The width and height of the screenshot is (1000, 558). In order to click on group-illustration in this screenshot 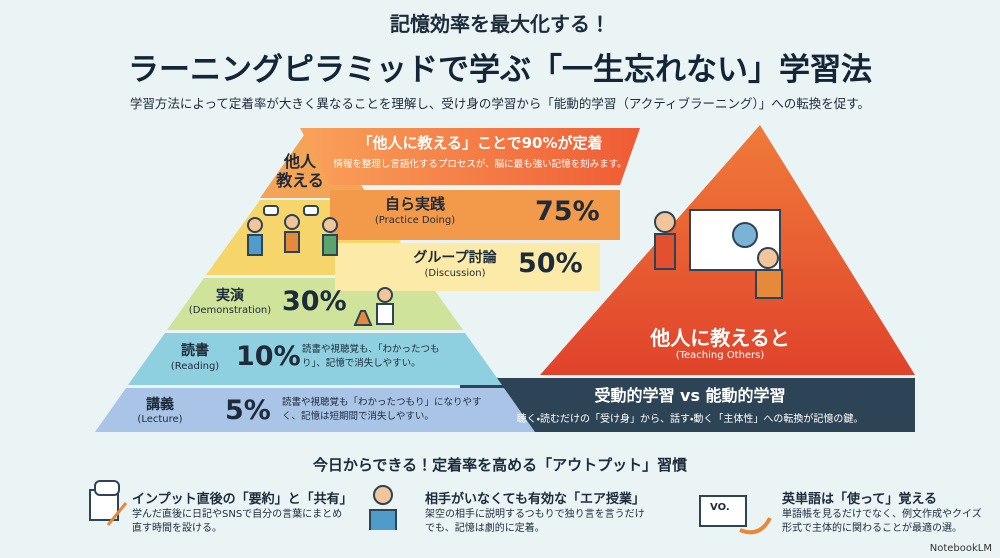, I will do `click(292, 230)`.